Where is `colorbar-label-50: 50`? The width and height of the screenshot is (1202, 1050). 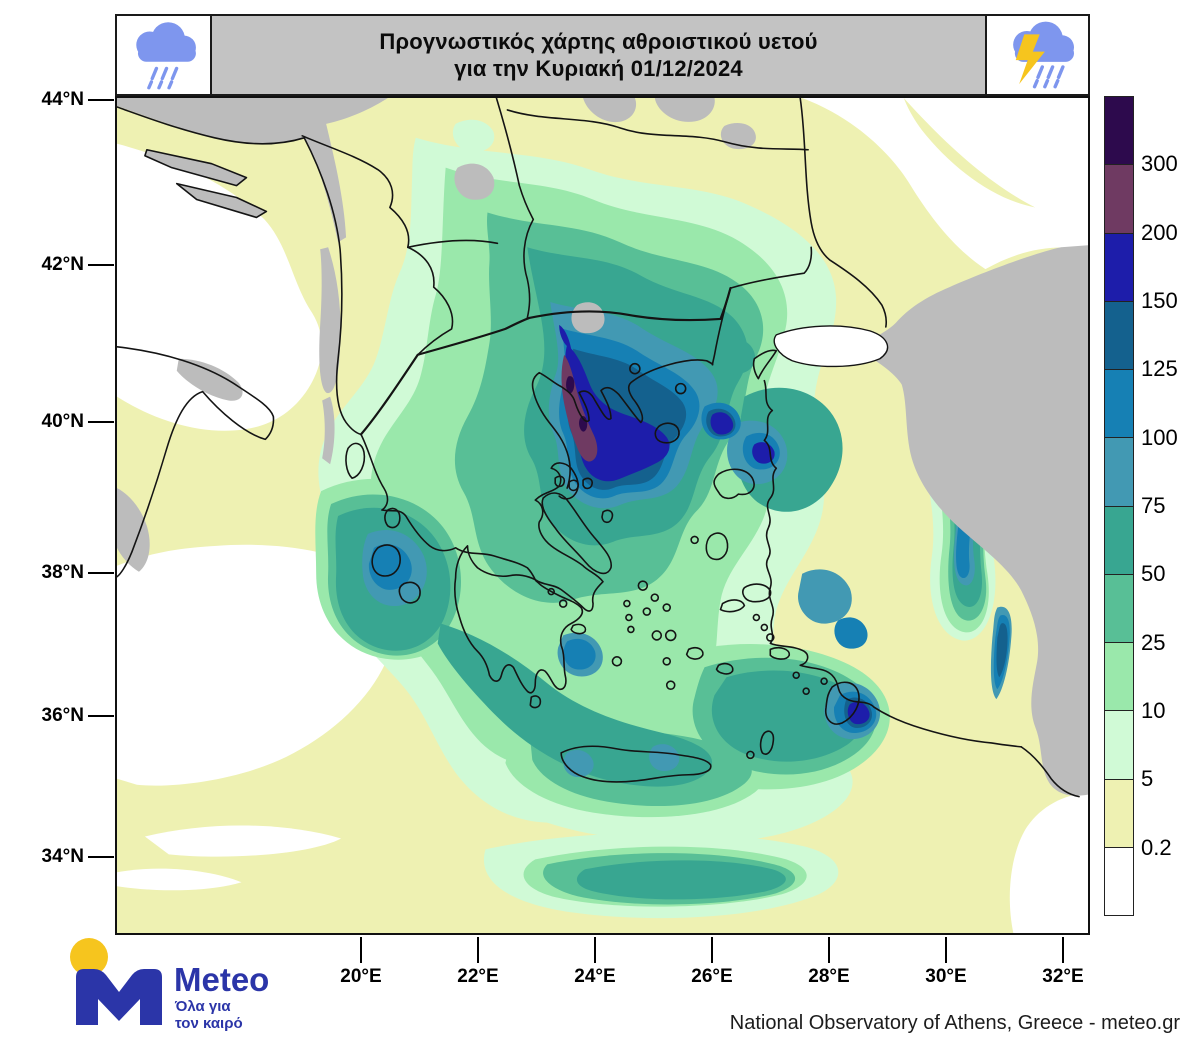 colorbar-label-50: 50 is located at coordinates (1153, 573).